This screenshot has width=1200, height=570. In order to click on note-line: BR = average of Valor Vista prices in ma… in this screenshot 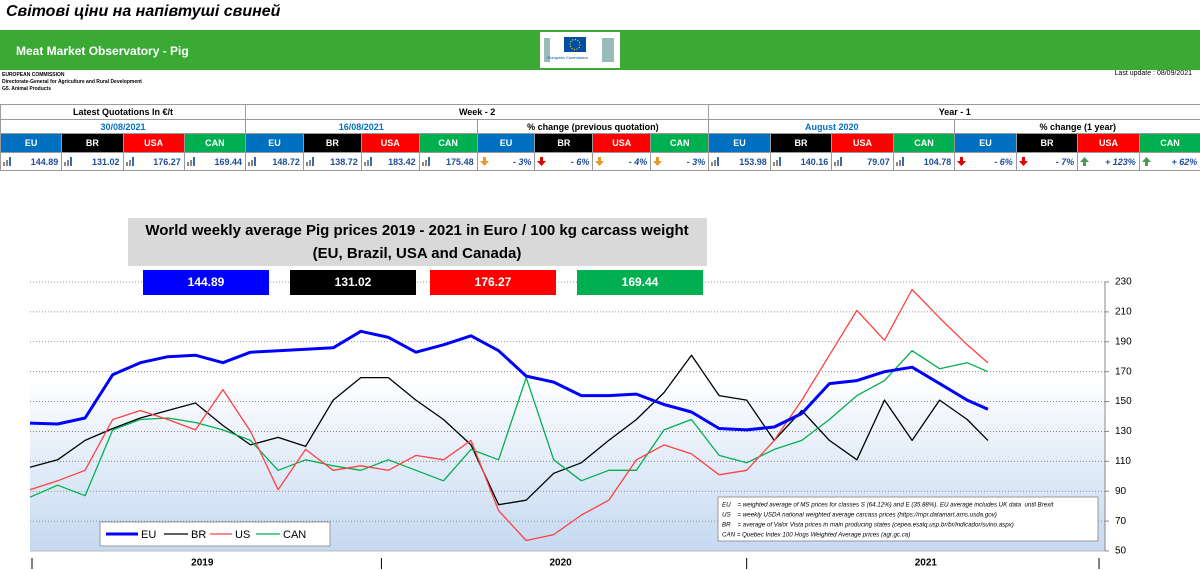, I will do `click(868, 525)`.